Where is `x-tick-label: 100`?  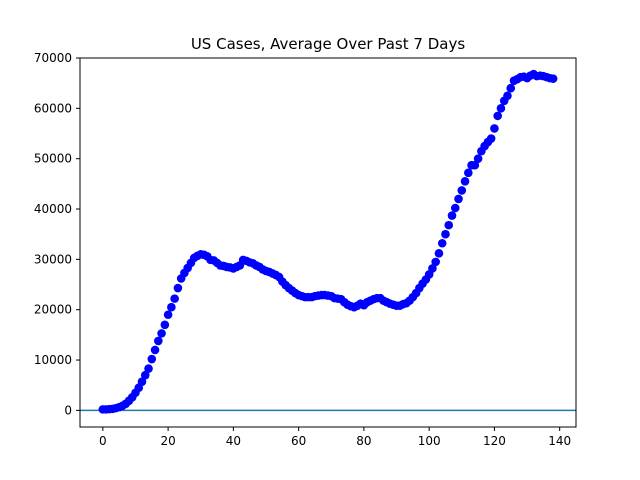 x-tick-label: 100 is located at coordinates (429, 441).